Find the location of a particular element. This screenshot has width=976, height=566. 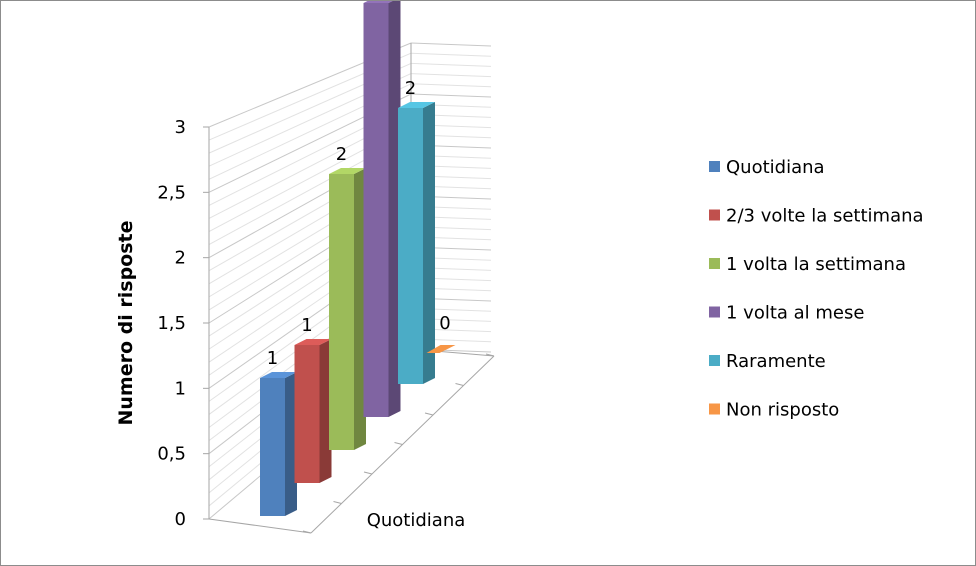

legend-label: 2/3 volte la settimana is located at coordinates (825, 216).